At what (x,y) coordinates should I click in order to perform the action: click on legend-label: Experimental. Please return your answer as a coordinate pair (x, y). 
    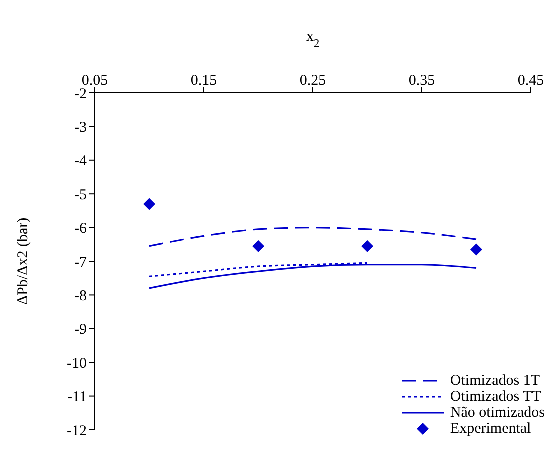
    Looking at the image, I should click on (491, 429).